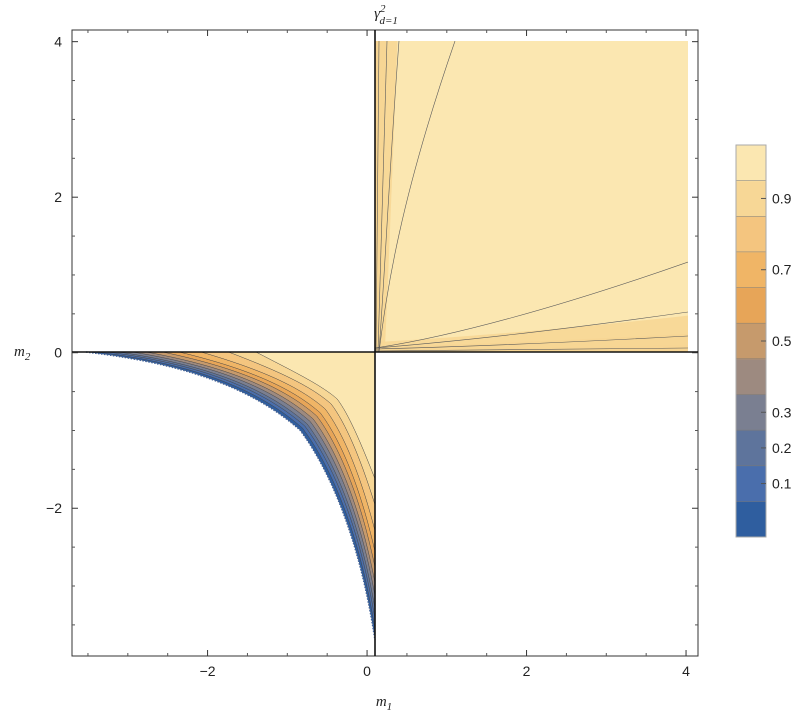  What do you see at coordinates (386, 15) in the screenshot?
I see `chart-title: γ2 d=1` at bounding box center [386, 15].